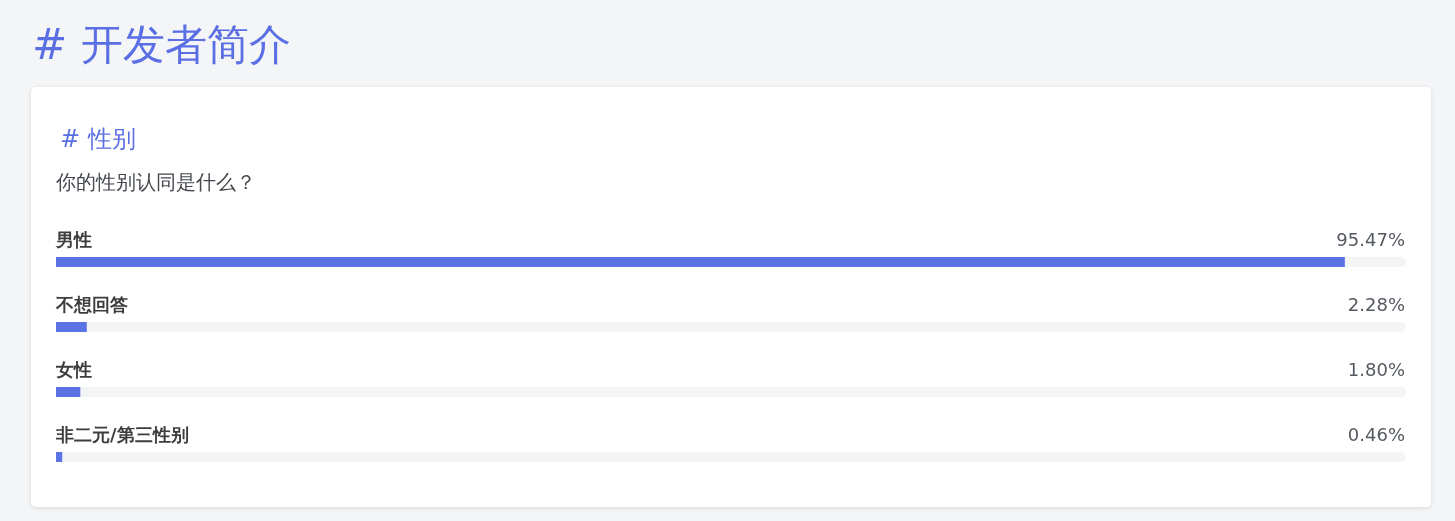 This screenshot has height=521, width=1455. What do you see at coordinates (1370, 239) in the screenshot?
I see `data-label: 95.47%` at bounding box center [1370, 239].